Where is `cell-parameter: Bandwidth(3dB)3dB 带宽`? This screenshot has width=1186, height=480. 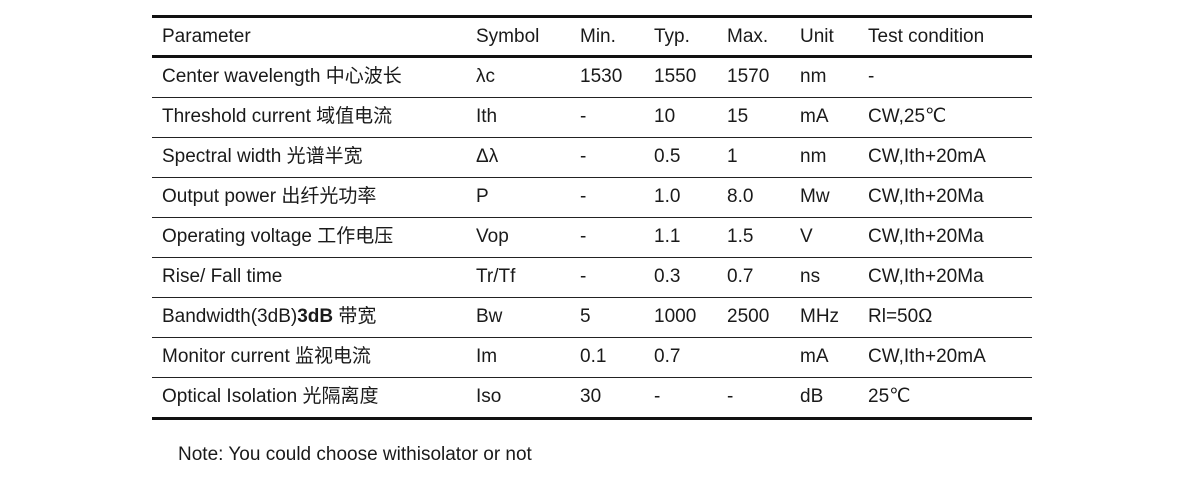 cell-parameter: Bandwidth(3dB)3dB 带宽 is located at coordinates (269, 317).